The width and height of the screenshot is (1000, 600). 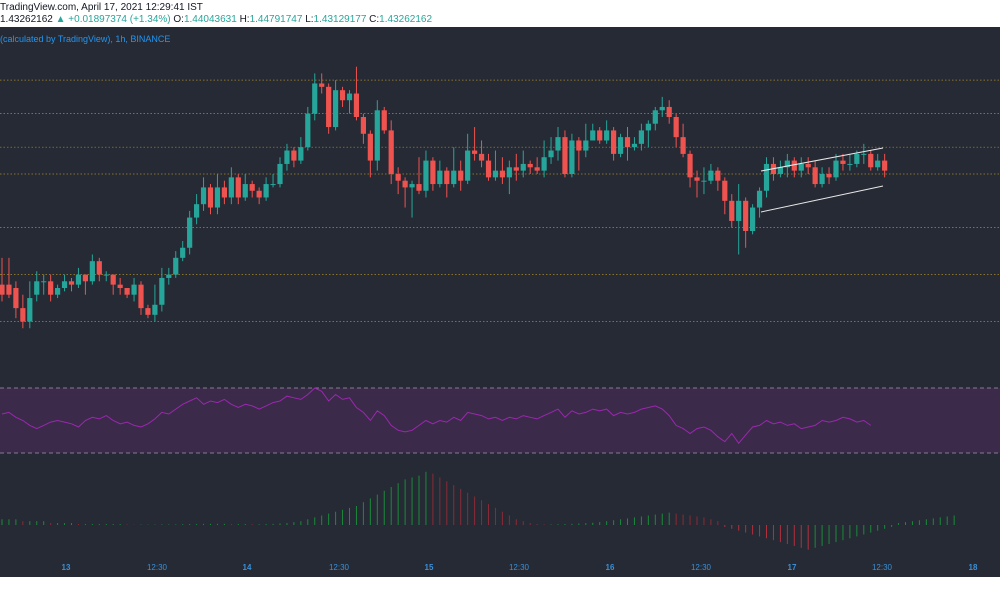 What do you see at coordinates (429, 567) in the screenshot?
I see `x-axis-label: 15` at bounding box center [429, 567].